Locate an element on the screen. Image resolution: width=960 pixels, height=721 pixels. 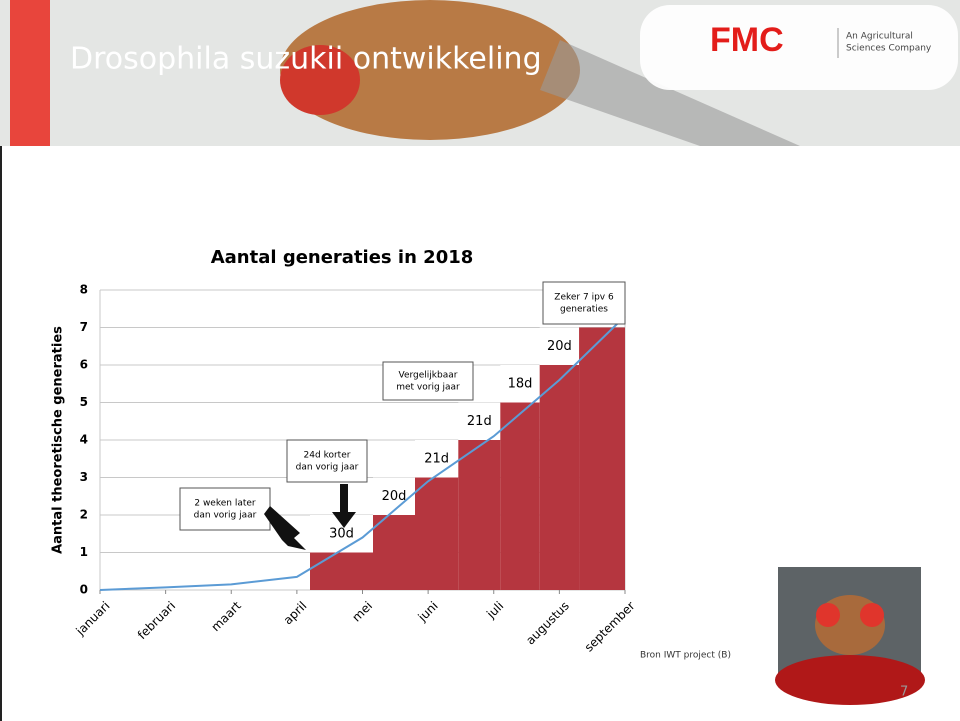
annotation: 2 weken later is located at coordinates (225, 504).